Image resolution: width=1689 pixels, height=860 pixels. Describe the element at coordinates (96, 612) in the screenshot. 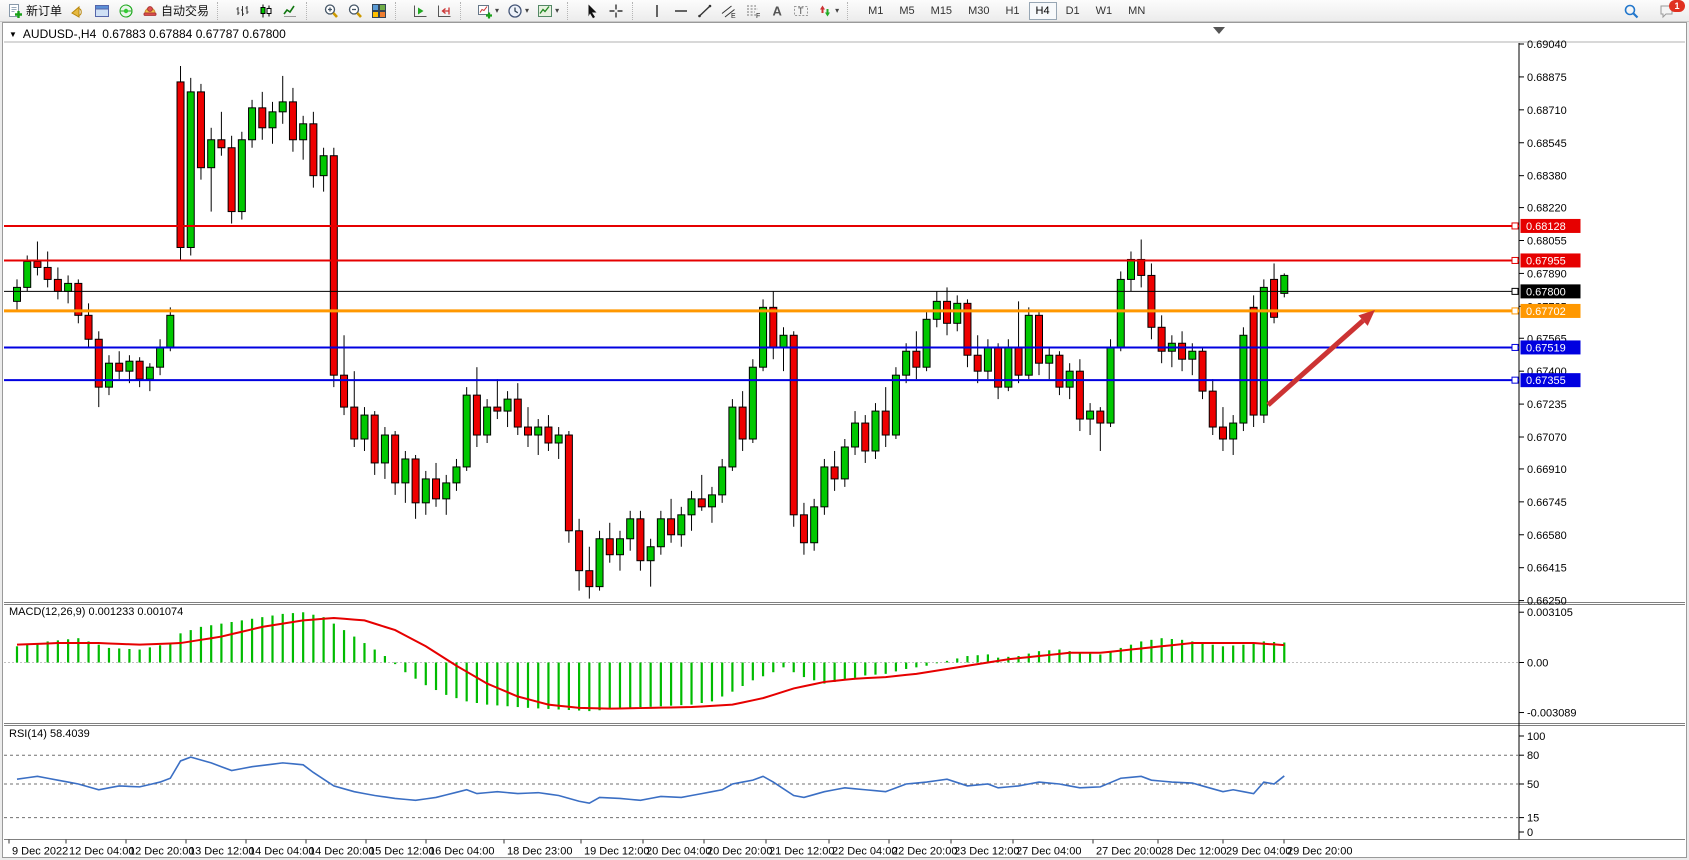

I see `macd-indicator-label: MACD(12,26,9) 0.001233 0.001074` at that location.